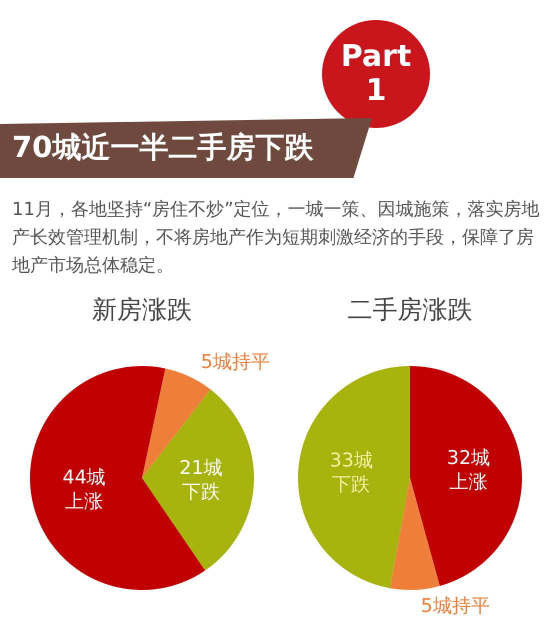  What do you see at coordinates (84, 489) in the screenshot?
I see `data-label: 44城上涨` at bounding box center [84, 489].